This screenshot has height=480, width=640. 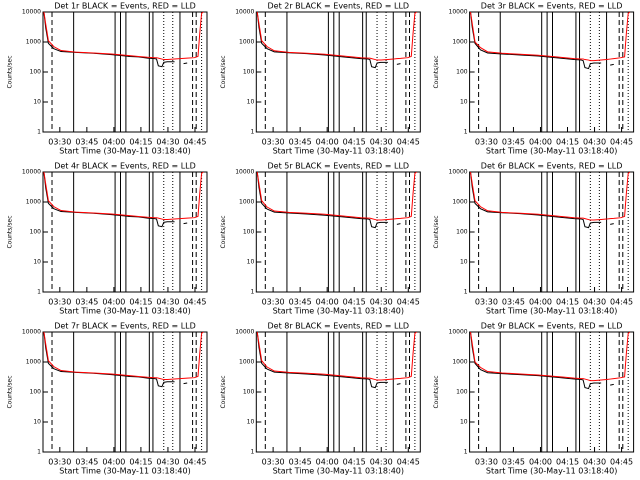 What do you see at coordinates (338, 232) in the screenshot?
I see `plot-frame` at bounding box center [338, 232].